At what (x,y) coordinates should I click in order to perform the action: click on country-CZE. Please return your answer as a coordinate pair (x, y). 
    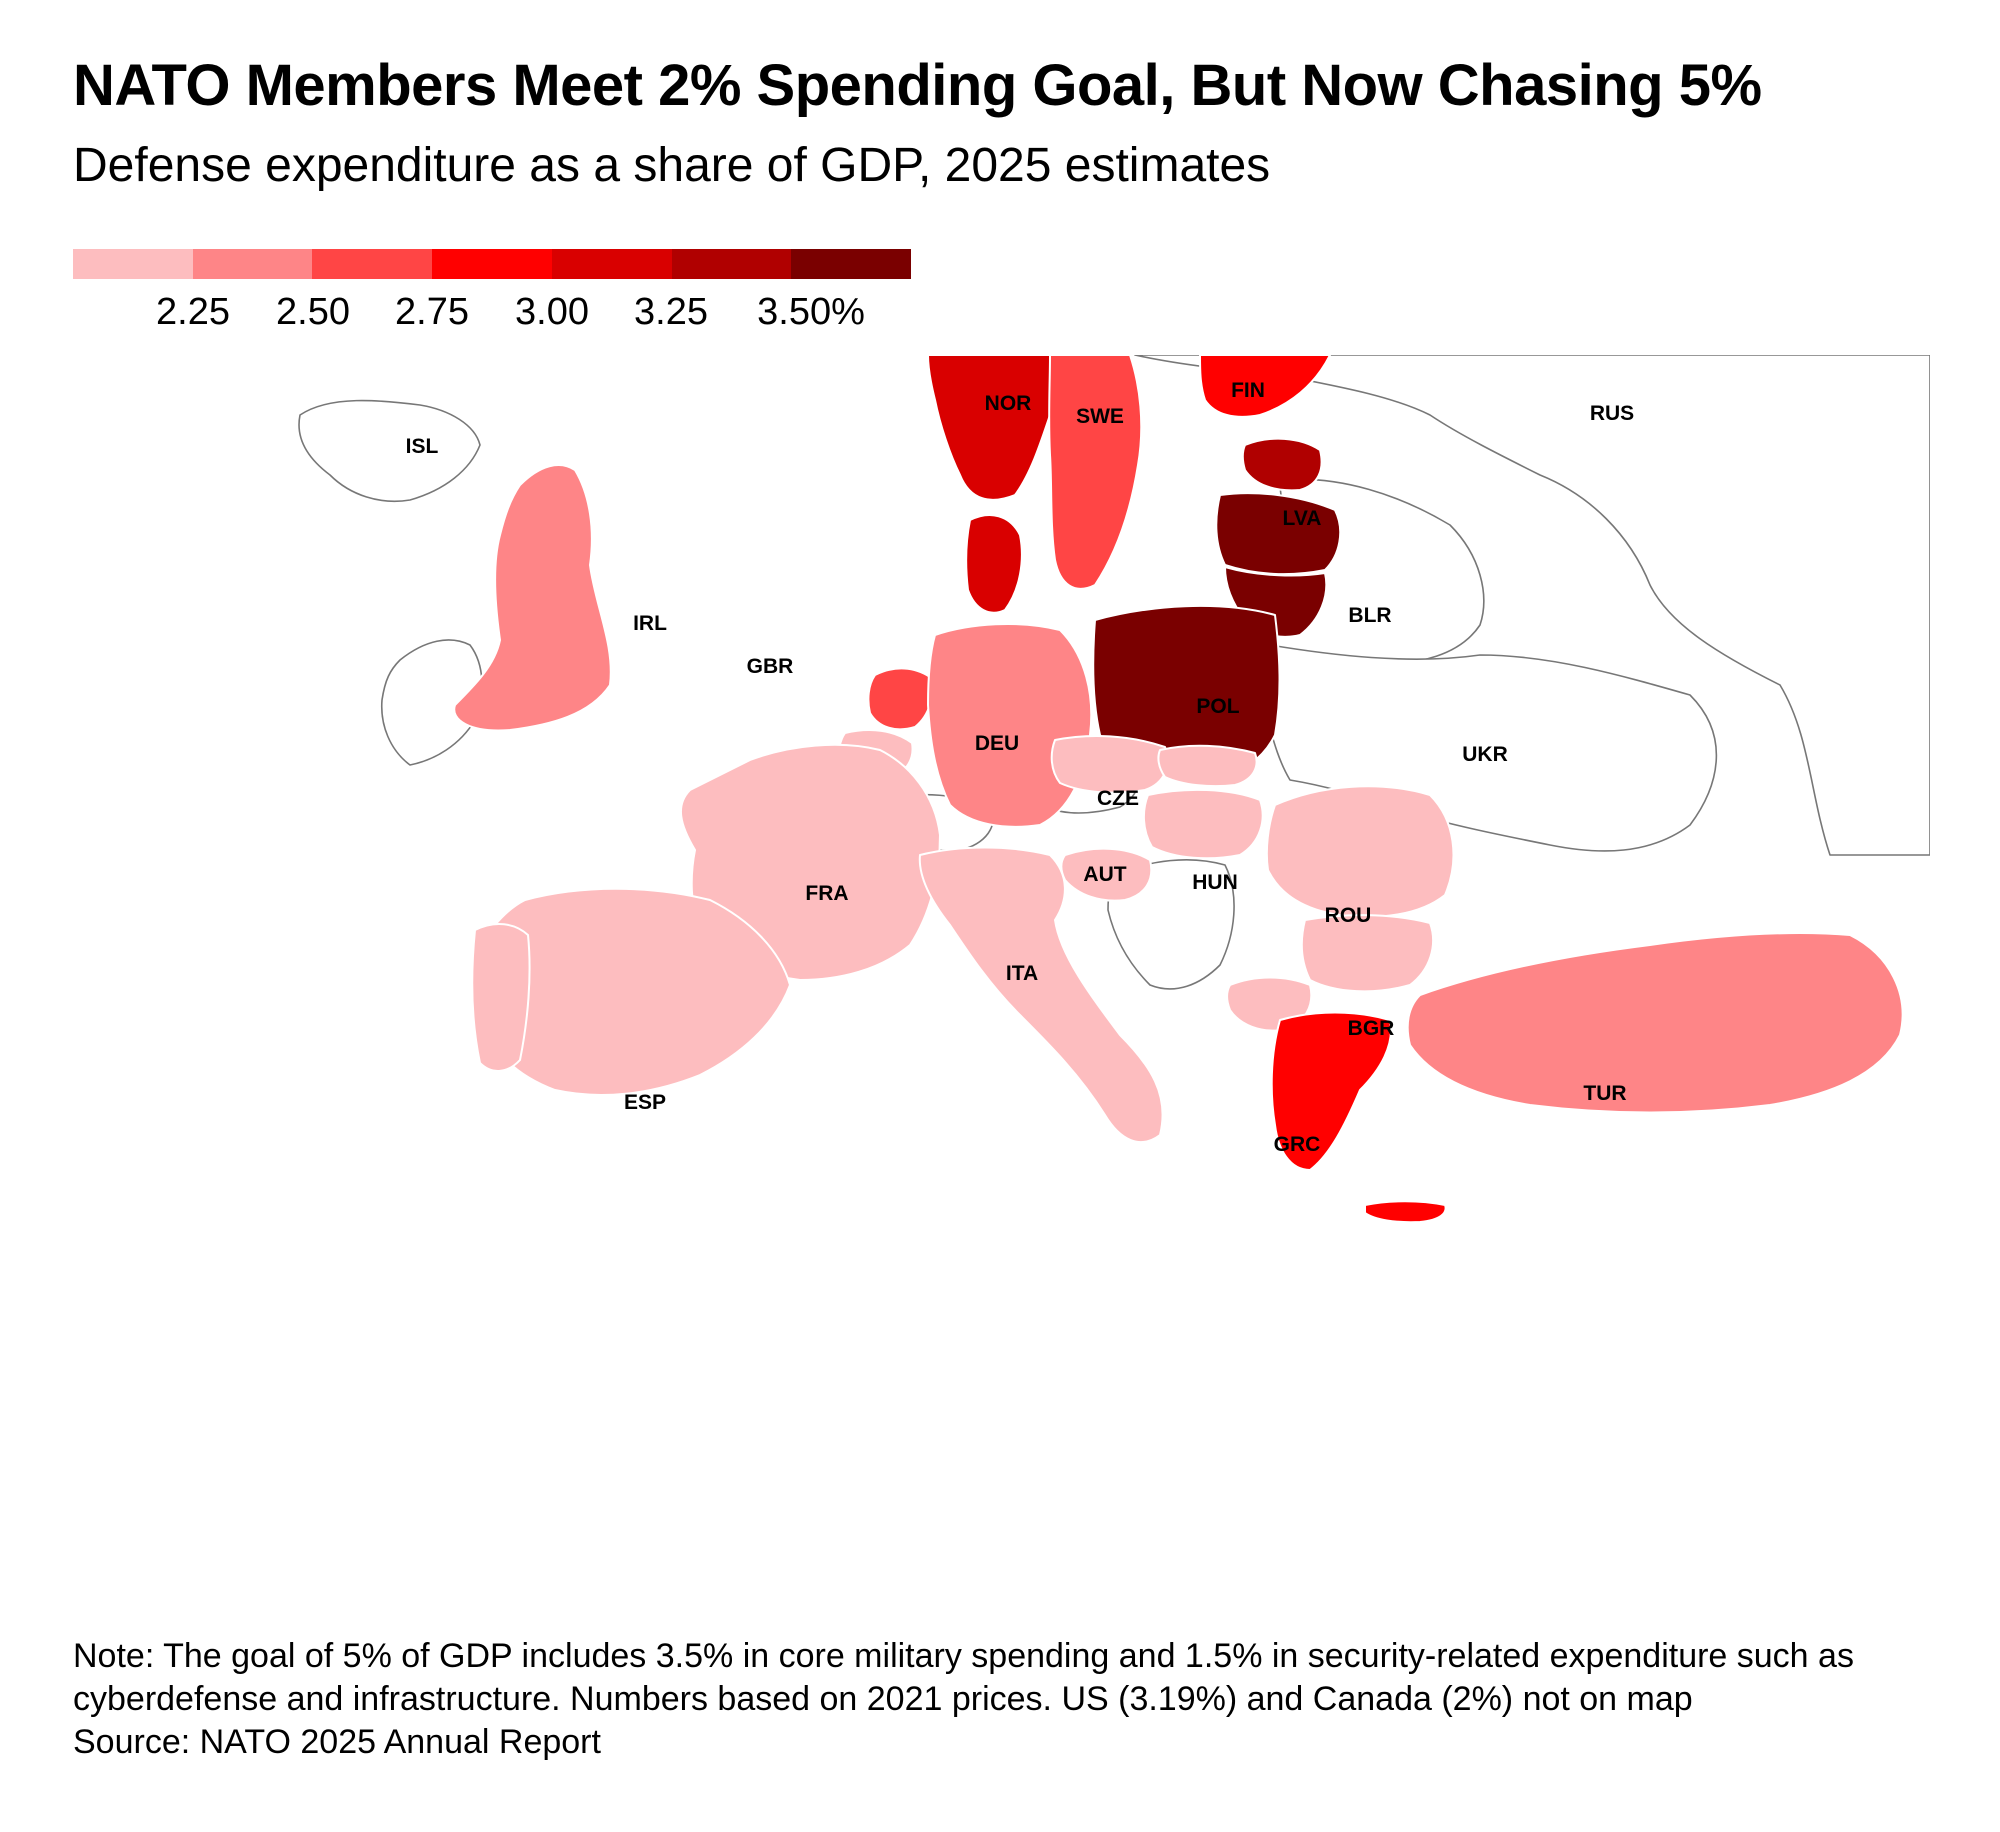
    Looking at the image, I should click on (1109, 764).